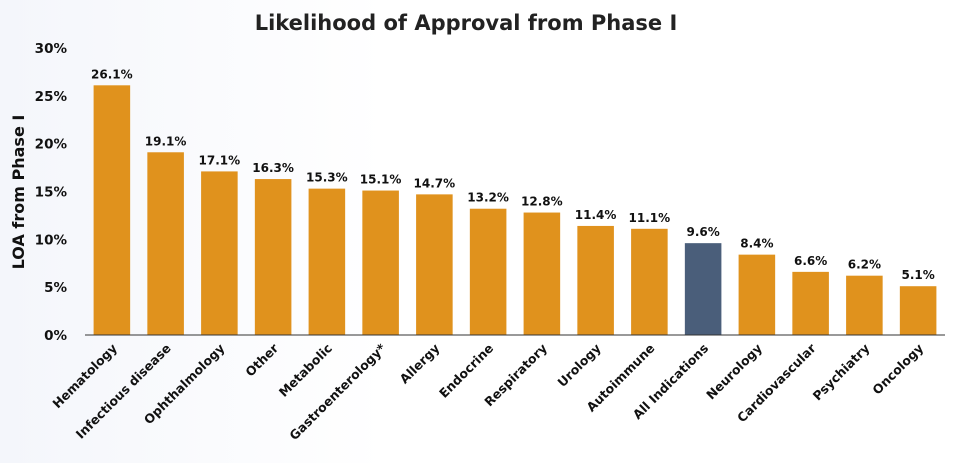 This screenshot has width=961, height=463. Describe the element at coordinates (917, 275) in the screenshot. I see `data-label: 5.1%` at that location.